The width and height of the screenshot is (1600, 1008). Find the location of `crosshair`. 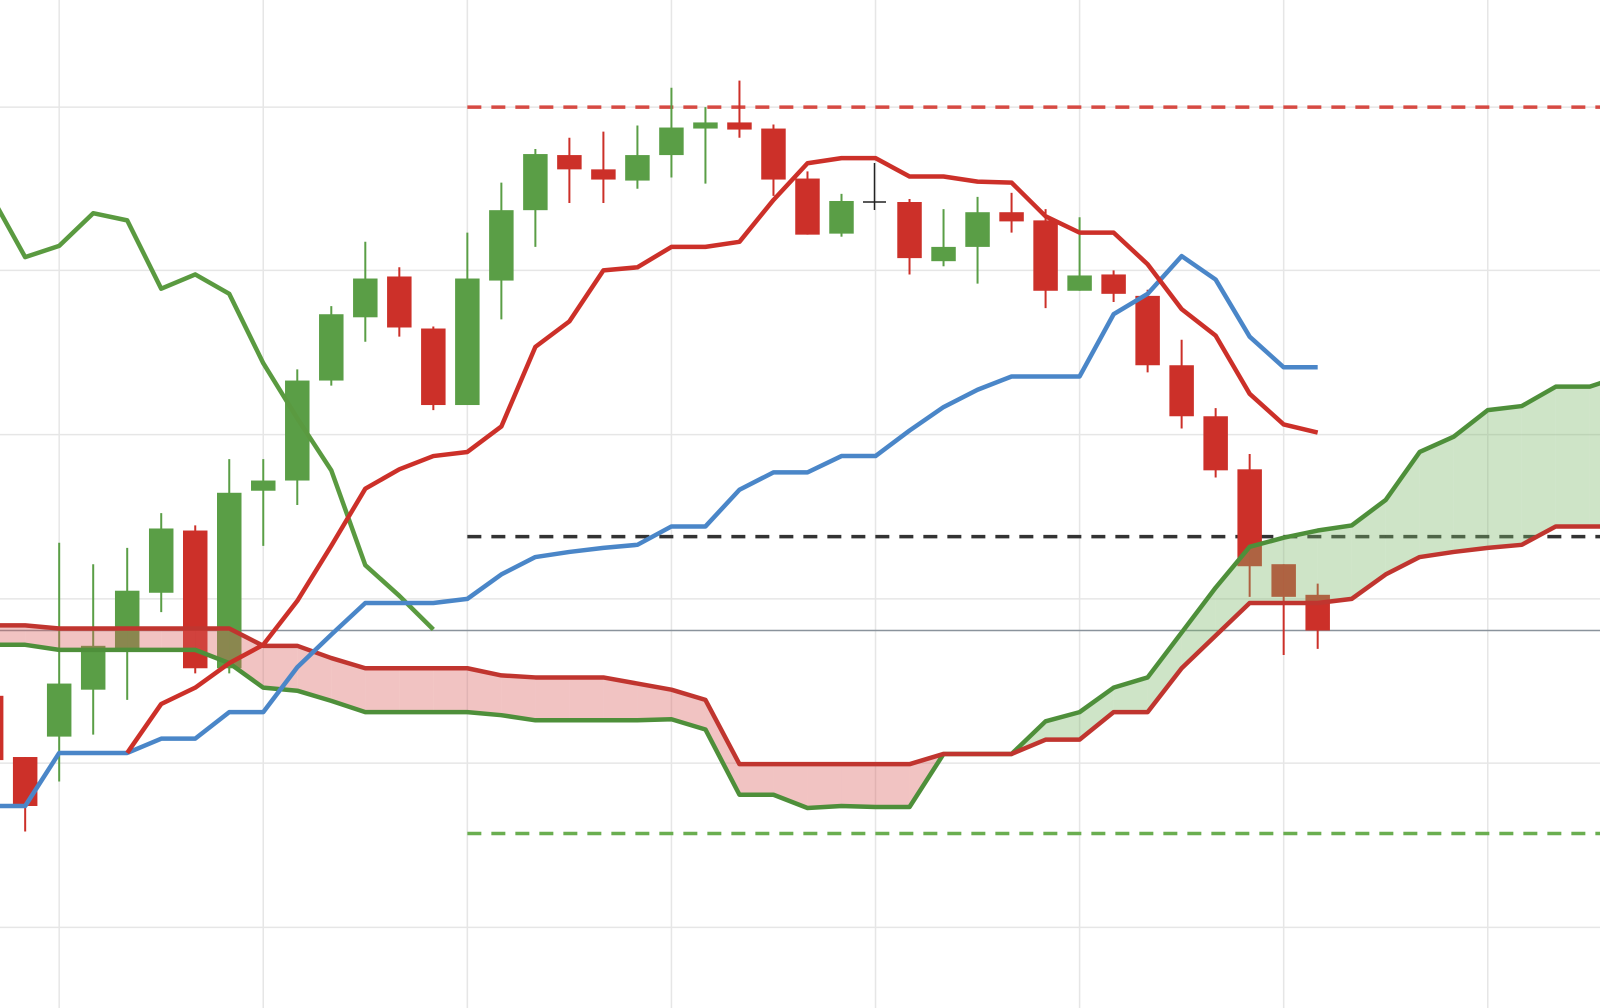

crosshair is located at coordinates (874, 186).